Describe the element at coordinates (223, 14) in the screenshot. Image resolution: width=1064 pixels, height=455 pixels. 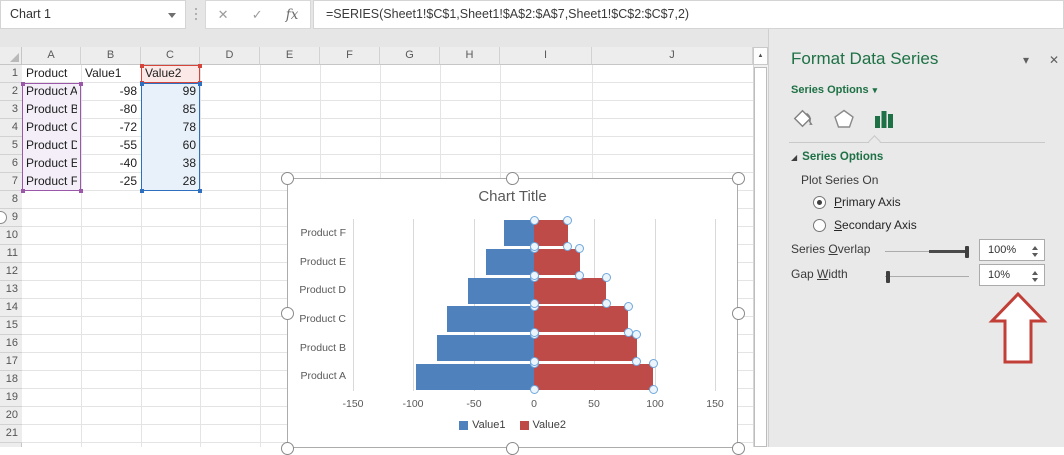
I see `cancel-icon: ✕` at that location.